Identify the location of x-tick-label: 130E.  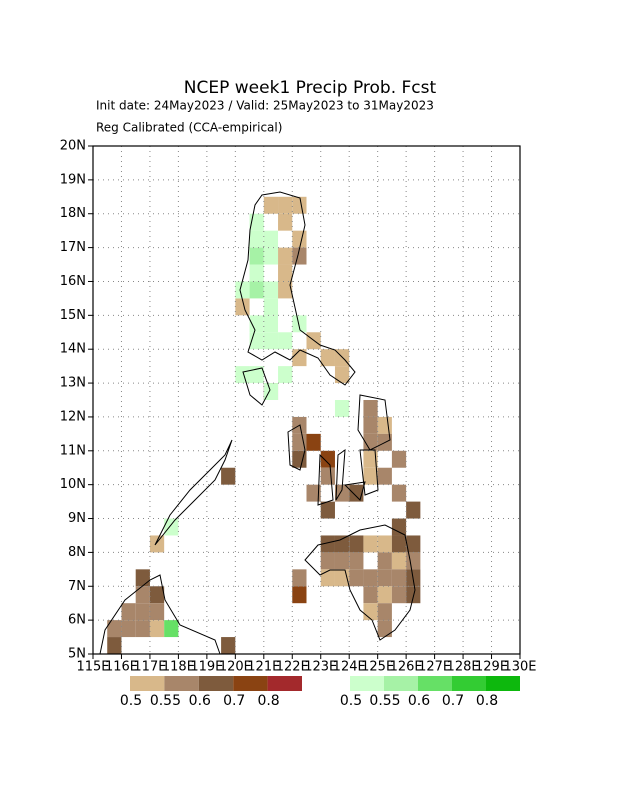
(519, 667).